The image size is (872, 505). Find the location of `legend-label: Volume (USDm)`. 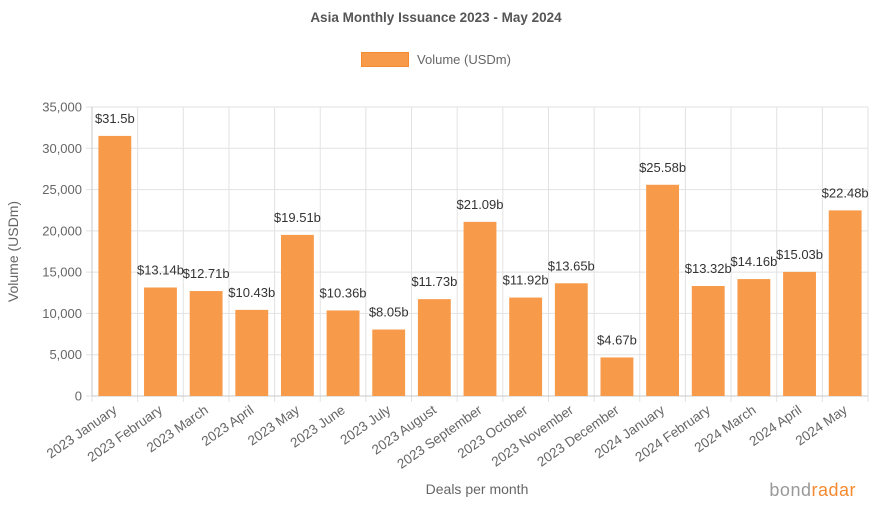

legend-label: Volume (USDm) is located at coordinates (464, 59).